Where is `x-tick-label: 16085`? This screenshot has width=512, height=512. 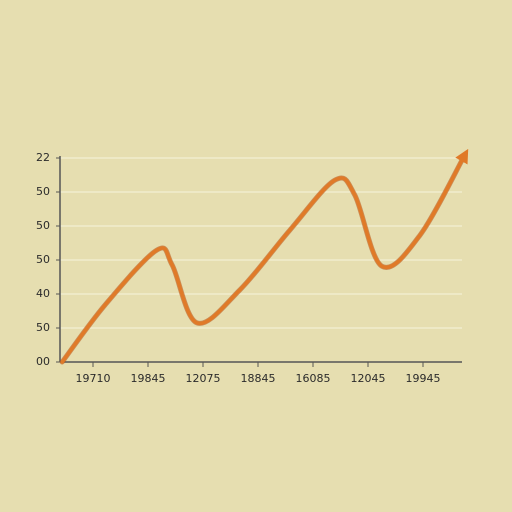 x-tick-label: 16085 is located at coordinates (313, 378).